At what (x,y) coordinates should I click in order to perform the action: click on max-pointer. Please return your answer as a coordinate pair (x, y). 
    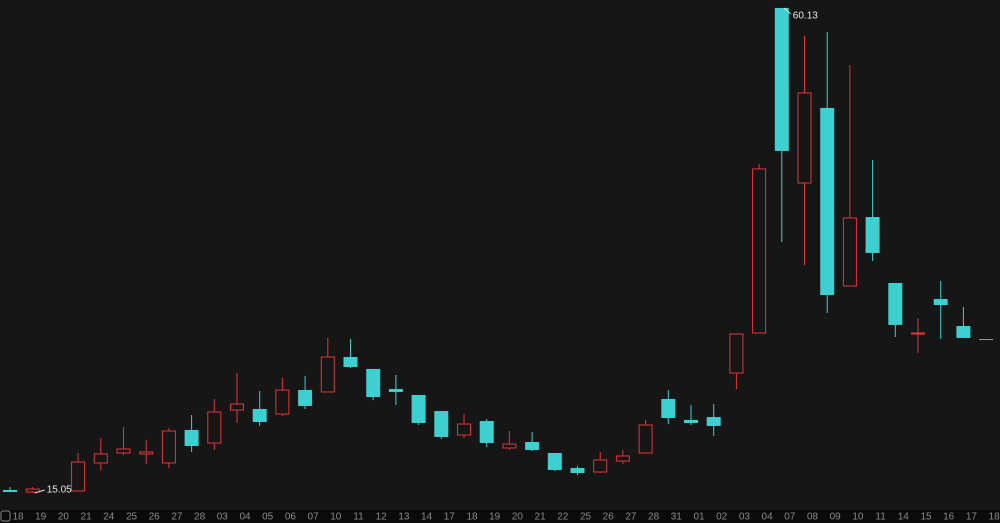
    Looking at the image, I should click on (787, 11).